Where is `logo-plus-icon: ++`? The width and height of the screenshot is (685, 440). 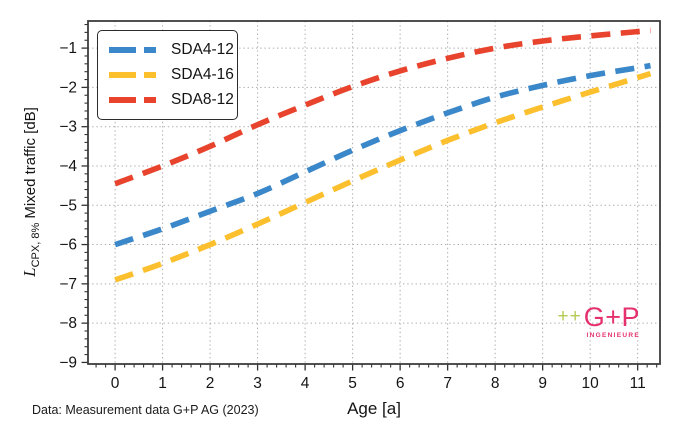
logo-plus-icon: ++ is located at coordinates (569, 316).